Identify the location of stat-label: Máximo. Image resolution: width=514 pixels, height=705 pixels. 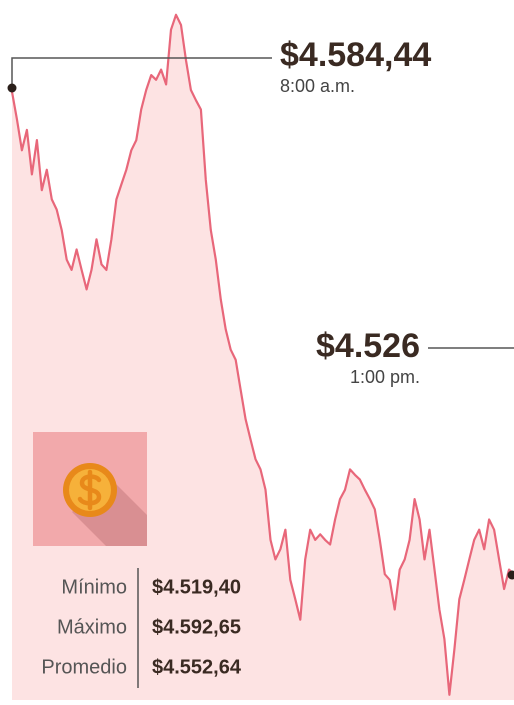
(92, 627).